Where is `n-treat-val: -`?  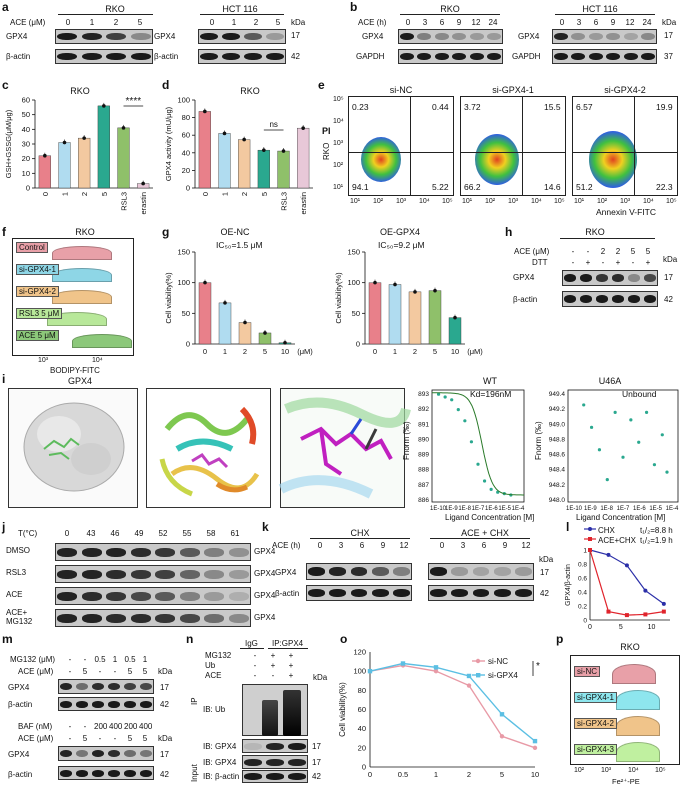 n-treat-val: - is located at coordinates (255, 655).